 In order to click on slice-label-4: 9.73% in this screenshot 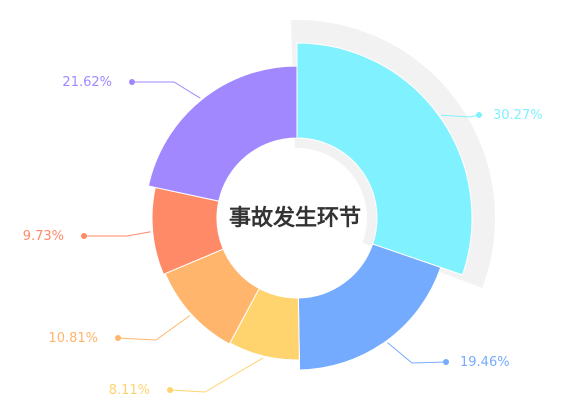, I will do `click(43, 236)`.